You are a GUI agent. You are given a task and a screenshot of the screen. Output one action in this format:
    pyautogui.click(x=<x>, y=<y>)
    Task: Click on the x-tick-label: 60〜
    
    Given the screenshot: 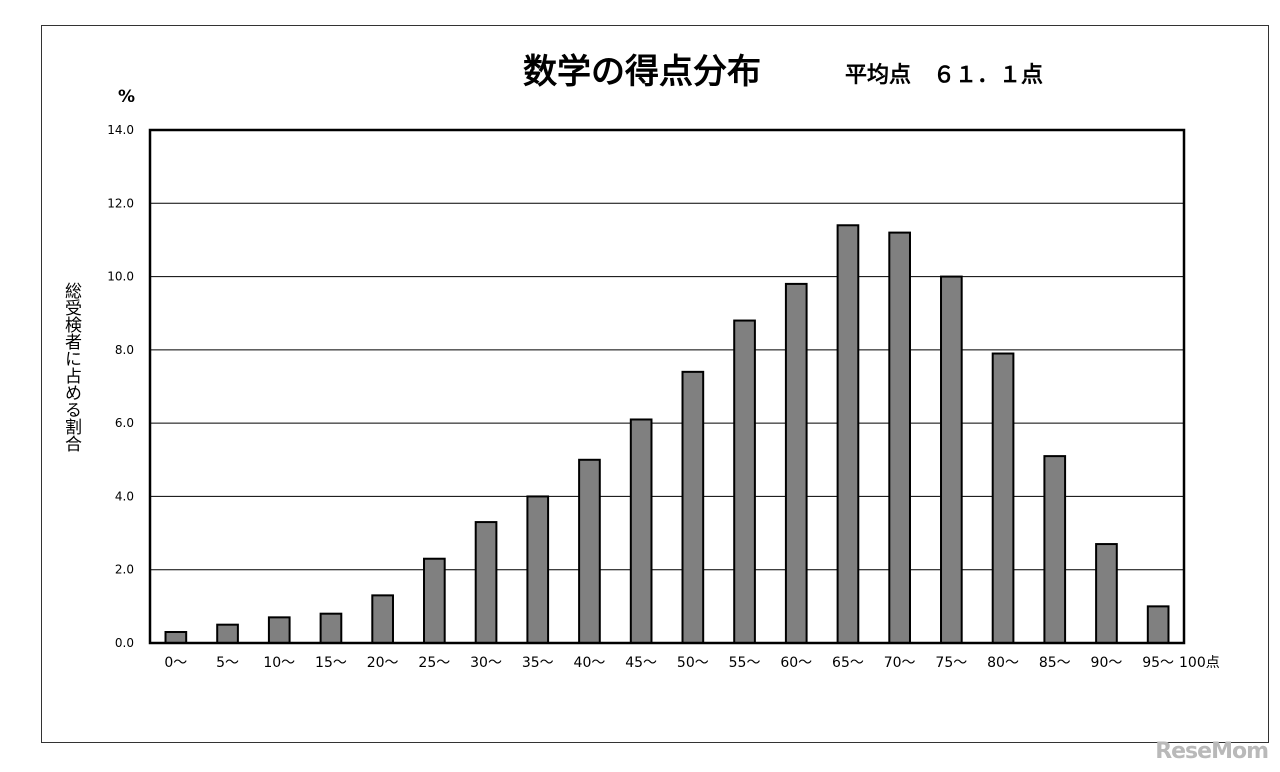 What is the action you would take?
    pyautogui.click(x=796, y=663)
    